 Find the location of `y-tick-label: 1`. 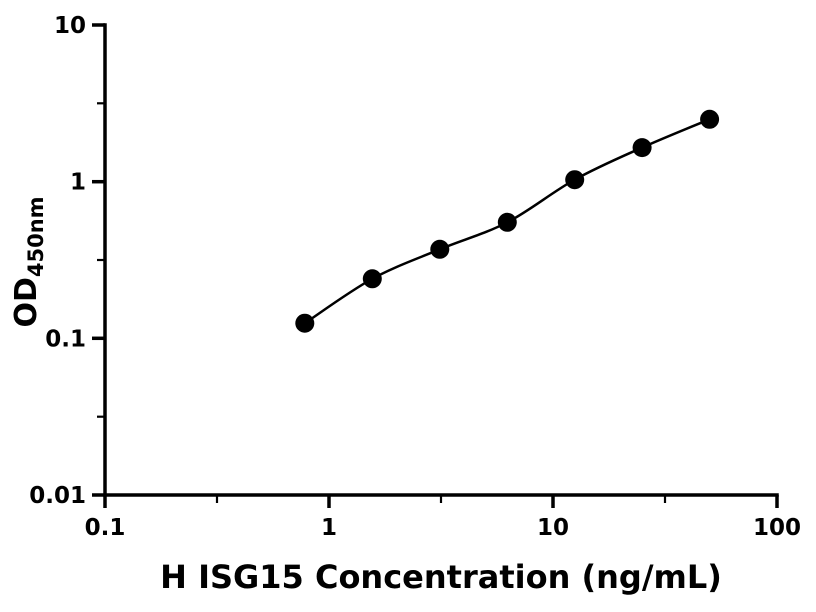

y-tick-label: 1 is located at coordinates (78, 183).